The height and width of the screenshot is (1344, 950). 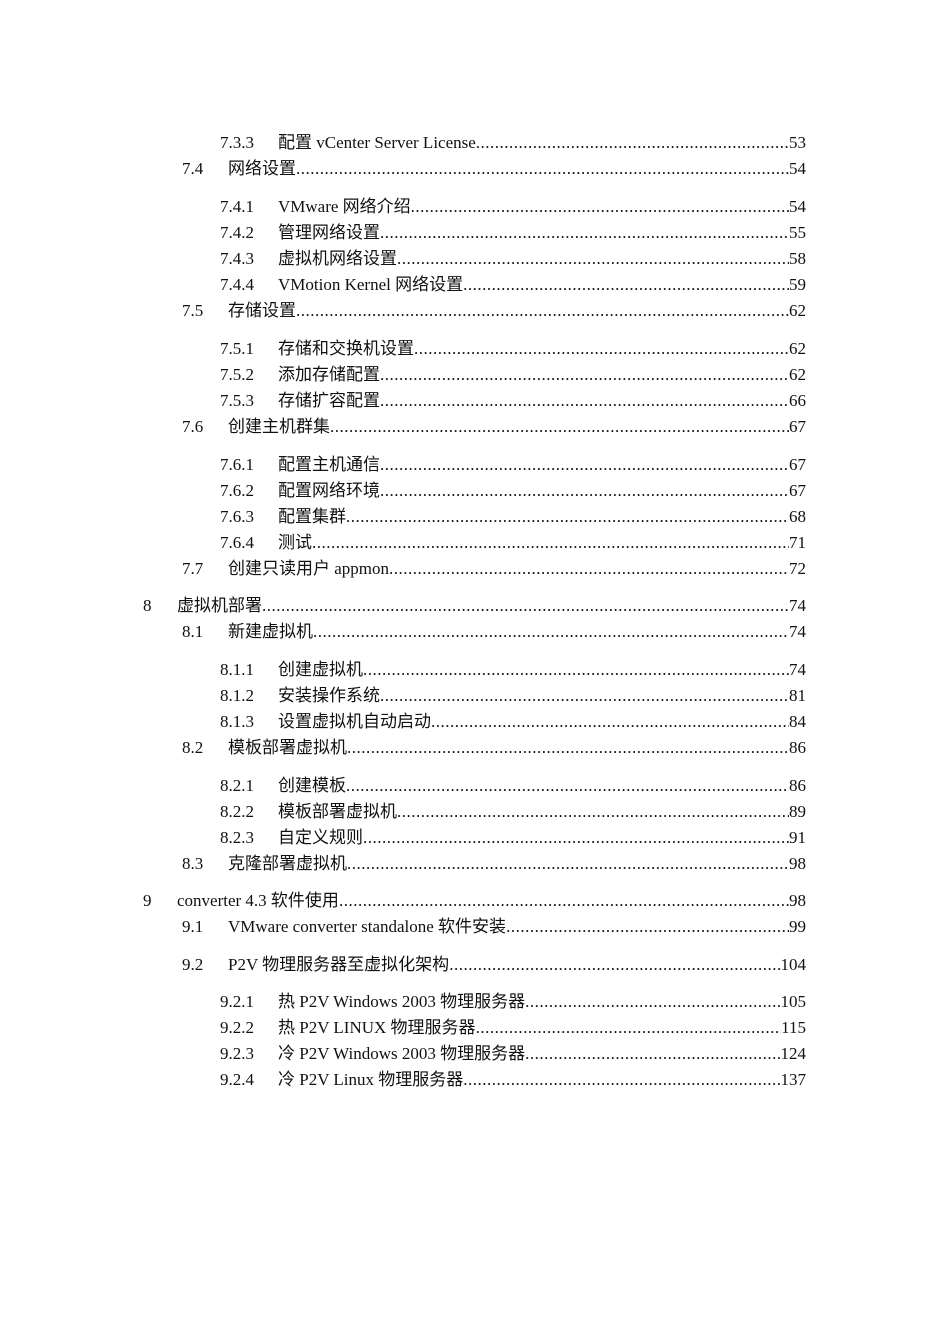 I want to click on toc-entry: 8.1 新建虚拟机 74, so click(x=494, y=632).